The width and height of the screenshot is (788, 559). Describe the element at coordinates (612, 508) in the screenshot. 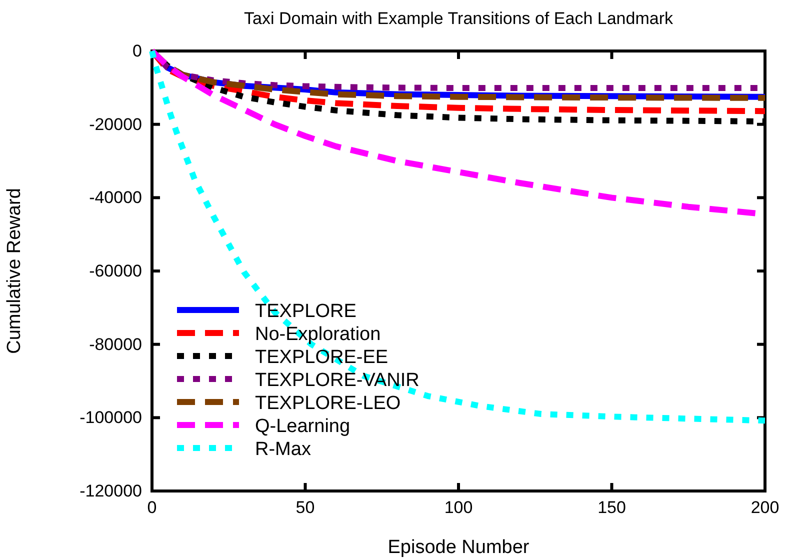

I see `x-tick-label: 150` at that location.